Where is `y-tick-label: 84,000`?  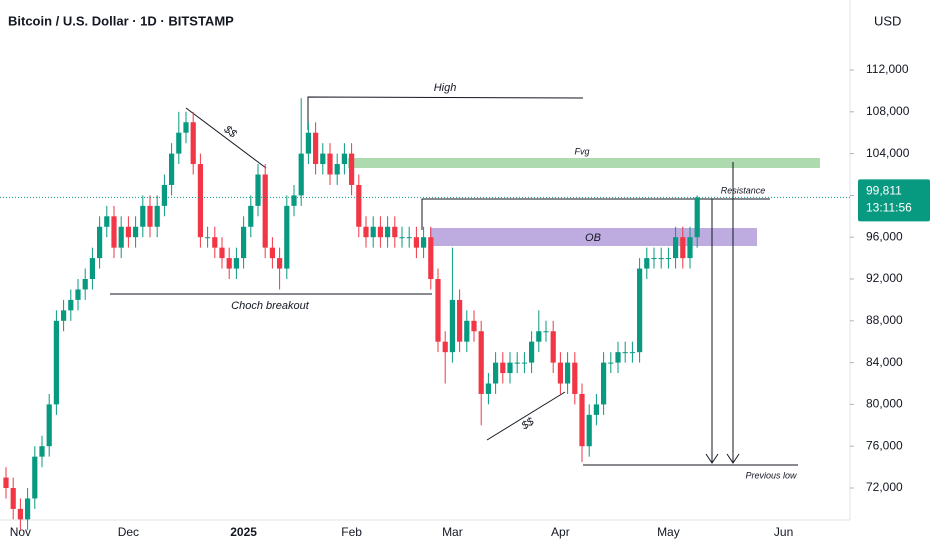
y-tick-label: 84,000 is located at coordinates (884, 362).